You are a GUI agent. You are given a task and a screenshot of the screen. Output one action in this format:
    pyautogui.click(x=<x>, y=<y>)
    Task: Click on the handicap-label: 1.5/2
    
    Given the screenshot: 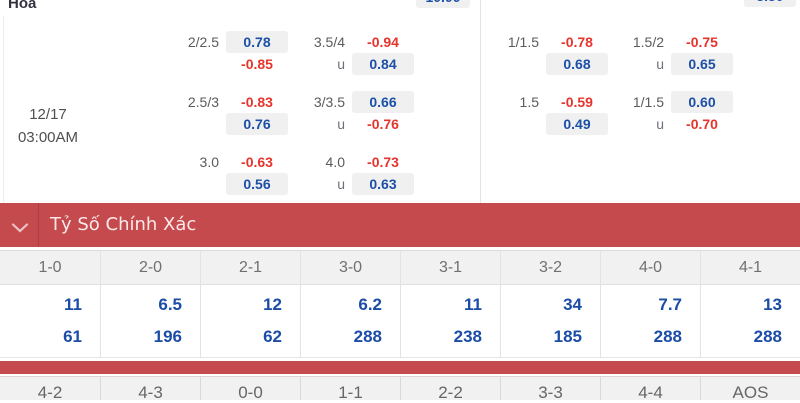 What is the action you would take?
    pyautogui.click(x=648, y=42)
    